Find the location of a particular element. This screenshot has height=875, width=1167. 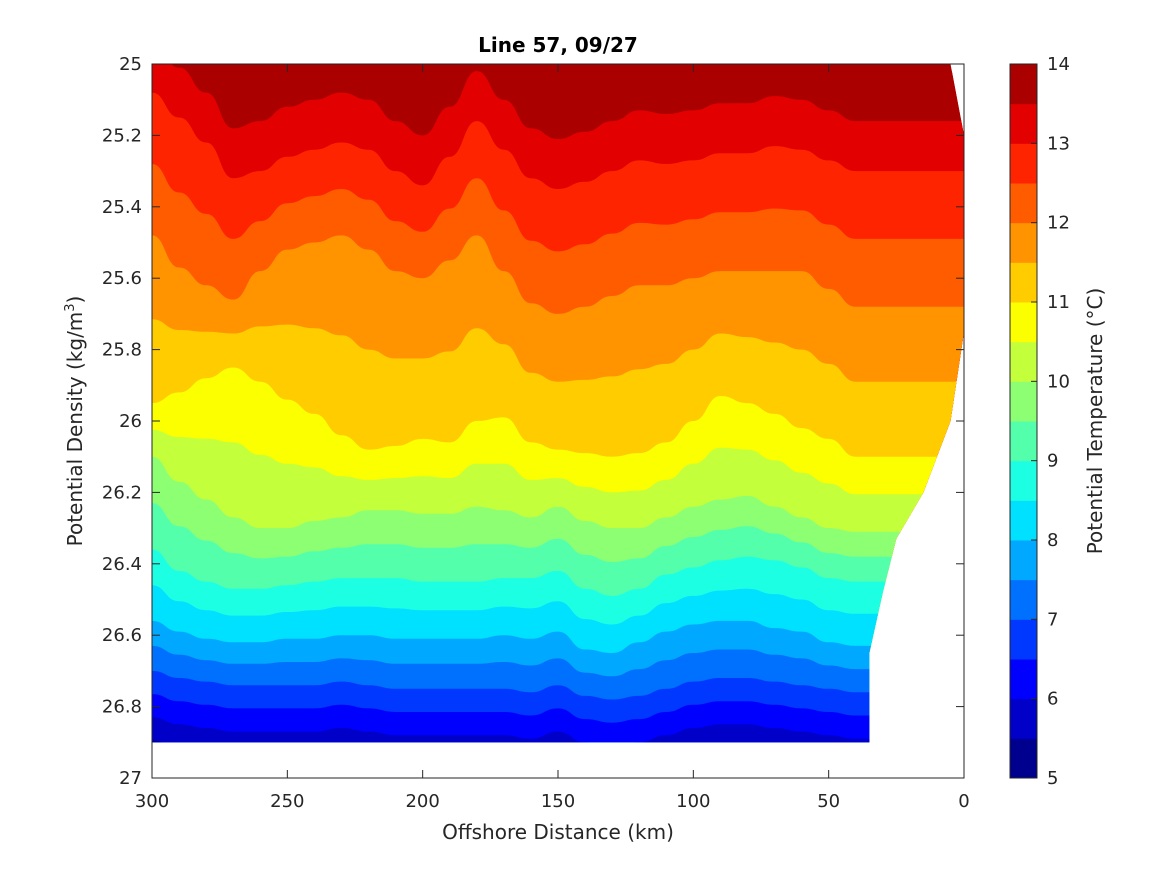

chart-title: Line 57, 09/27 is located at coordinates (558, 45).